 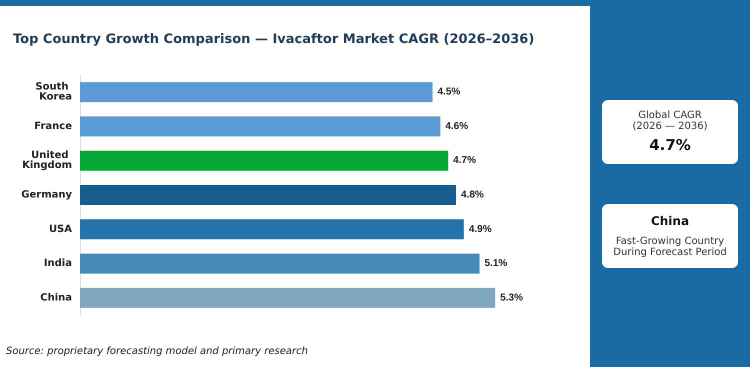 I want to click on data-label: 5.1%, so click(x=496, y=264).